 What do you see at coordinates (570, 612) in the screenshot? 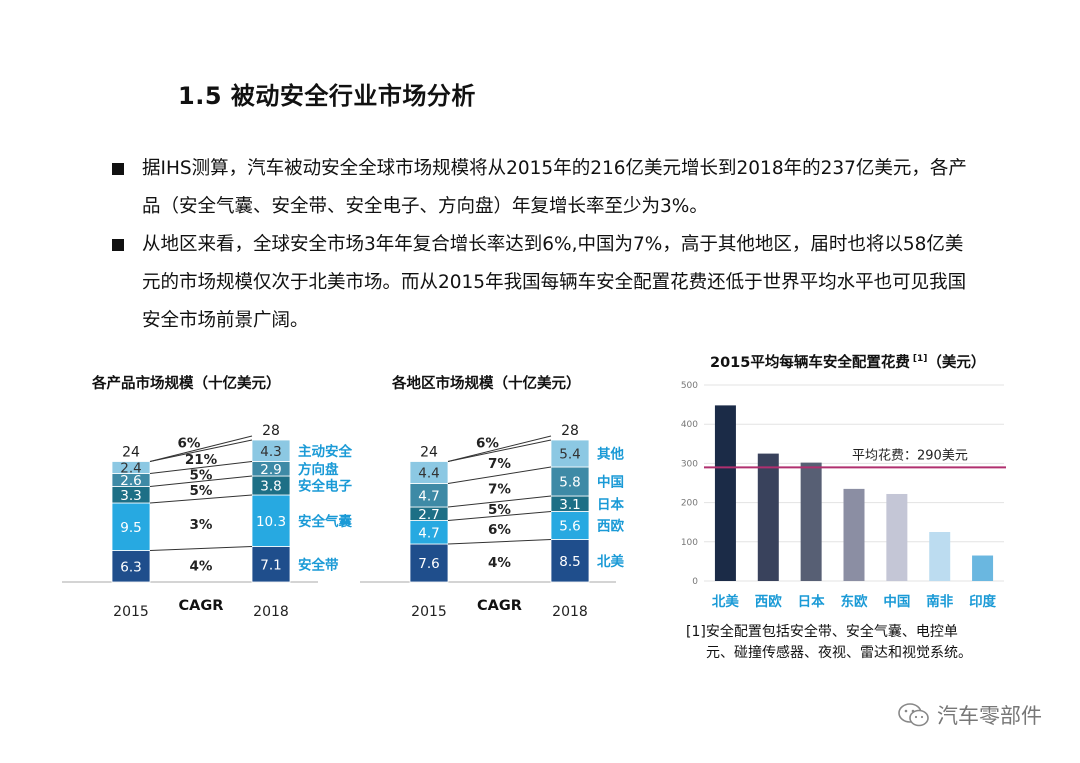
I see `x-tick-label: 2018` at bounding box center [570, 612].